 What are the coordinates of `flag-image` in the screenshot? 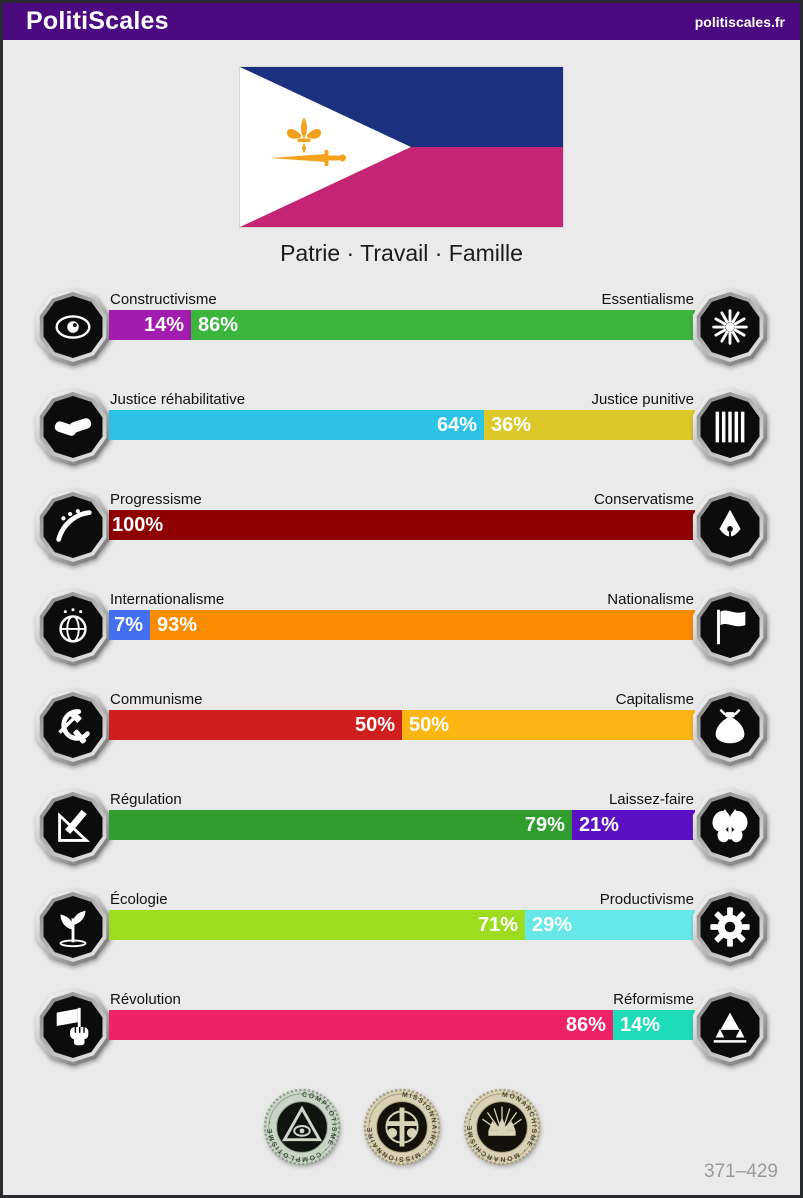 It's located at (401, 147).